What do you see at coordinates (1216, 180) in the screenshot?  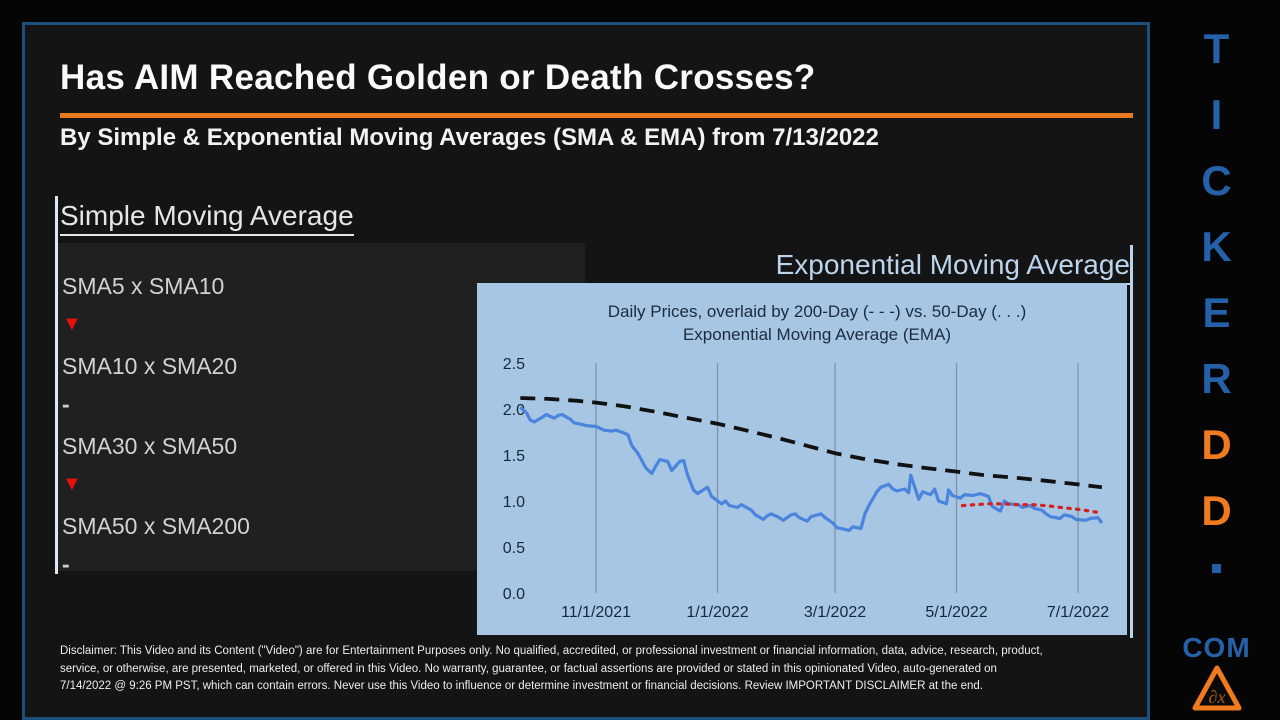 I see `watermark-letter: C` at bounding box center [1216, 180].